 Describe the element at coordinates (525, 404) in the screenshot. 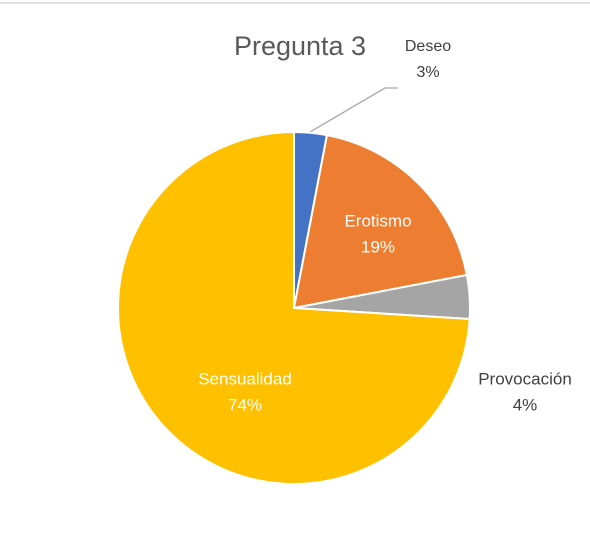

I see `slice-value-label: 4%` at that location.